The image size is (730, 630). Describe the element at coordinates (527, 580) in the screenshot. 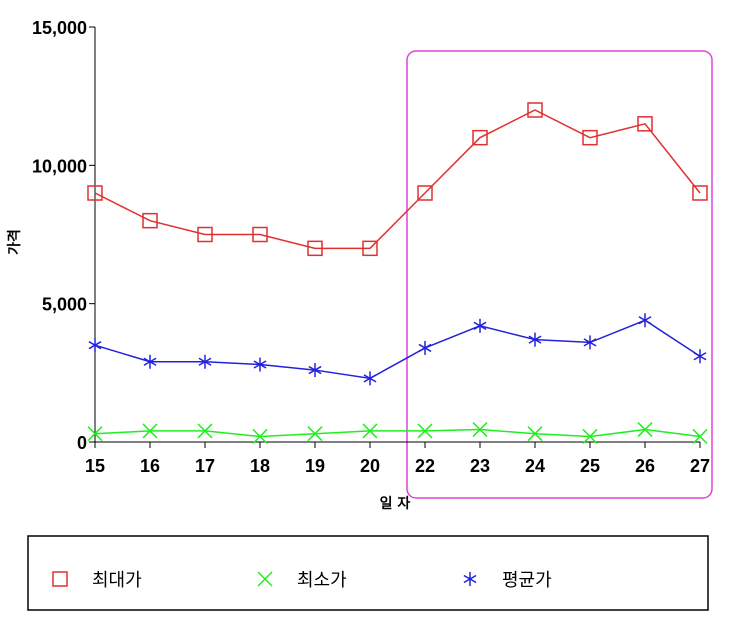

I see `legend-label: 평균가` at that location.